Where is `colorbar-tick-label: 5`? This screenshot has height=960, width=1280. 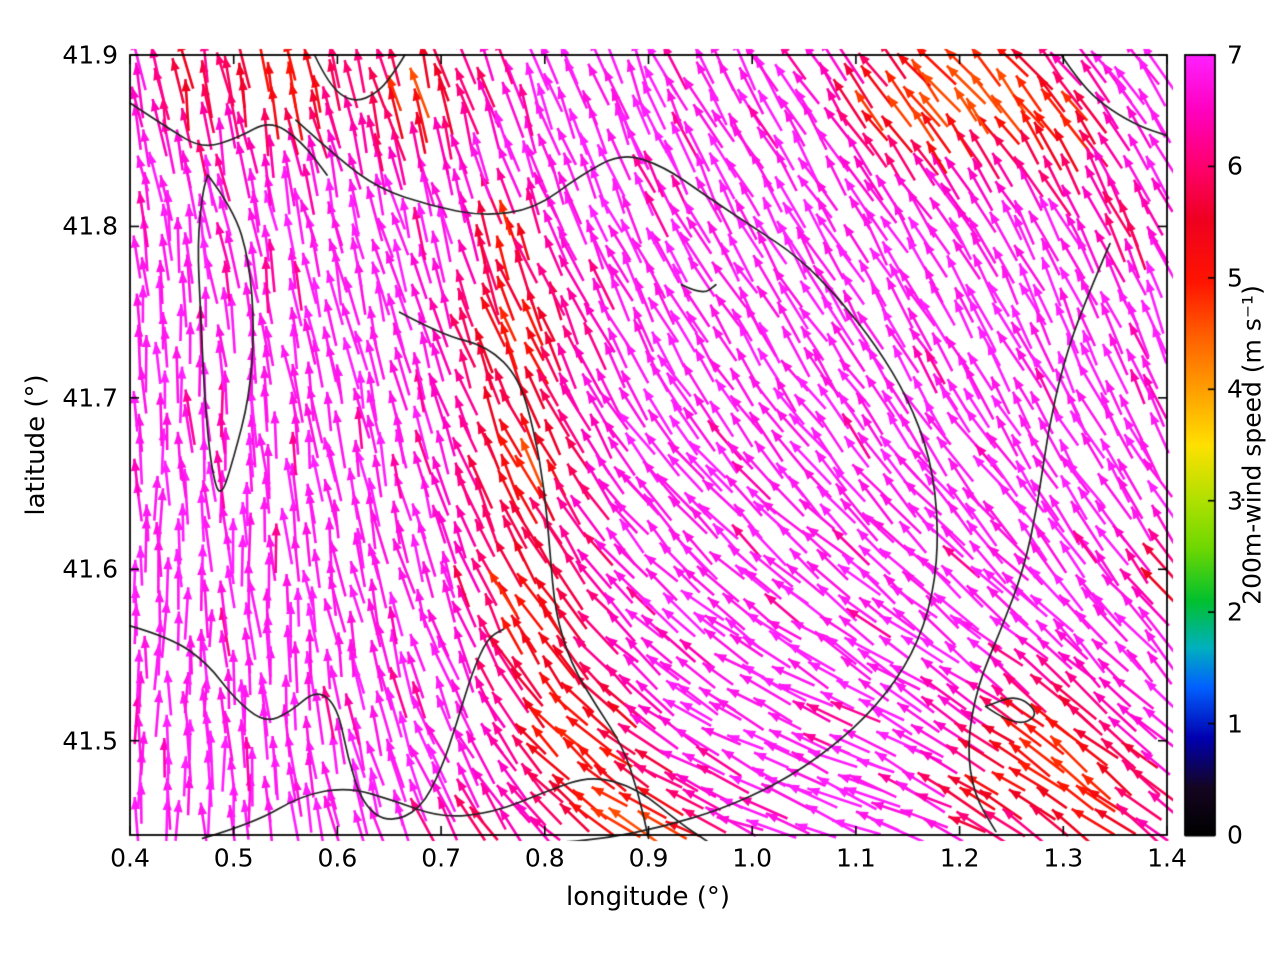
colorbar-tick-label: 5 is located at coordinates (1235, 278).